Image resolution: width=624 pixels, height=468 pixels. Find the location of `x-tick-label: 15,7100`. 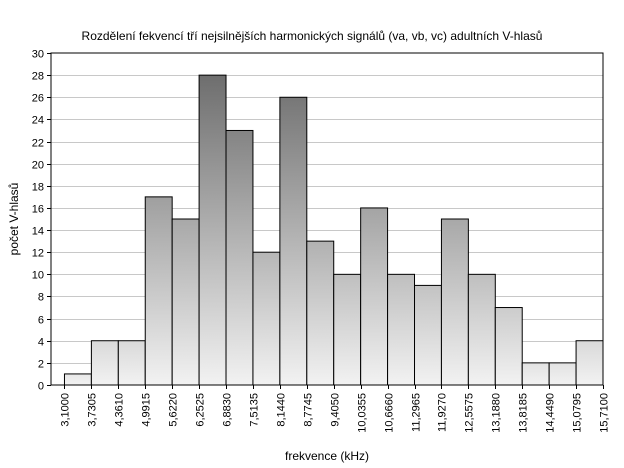

x-tick-label: 15,7100 is located at coordinates (605, 413).